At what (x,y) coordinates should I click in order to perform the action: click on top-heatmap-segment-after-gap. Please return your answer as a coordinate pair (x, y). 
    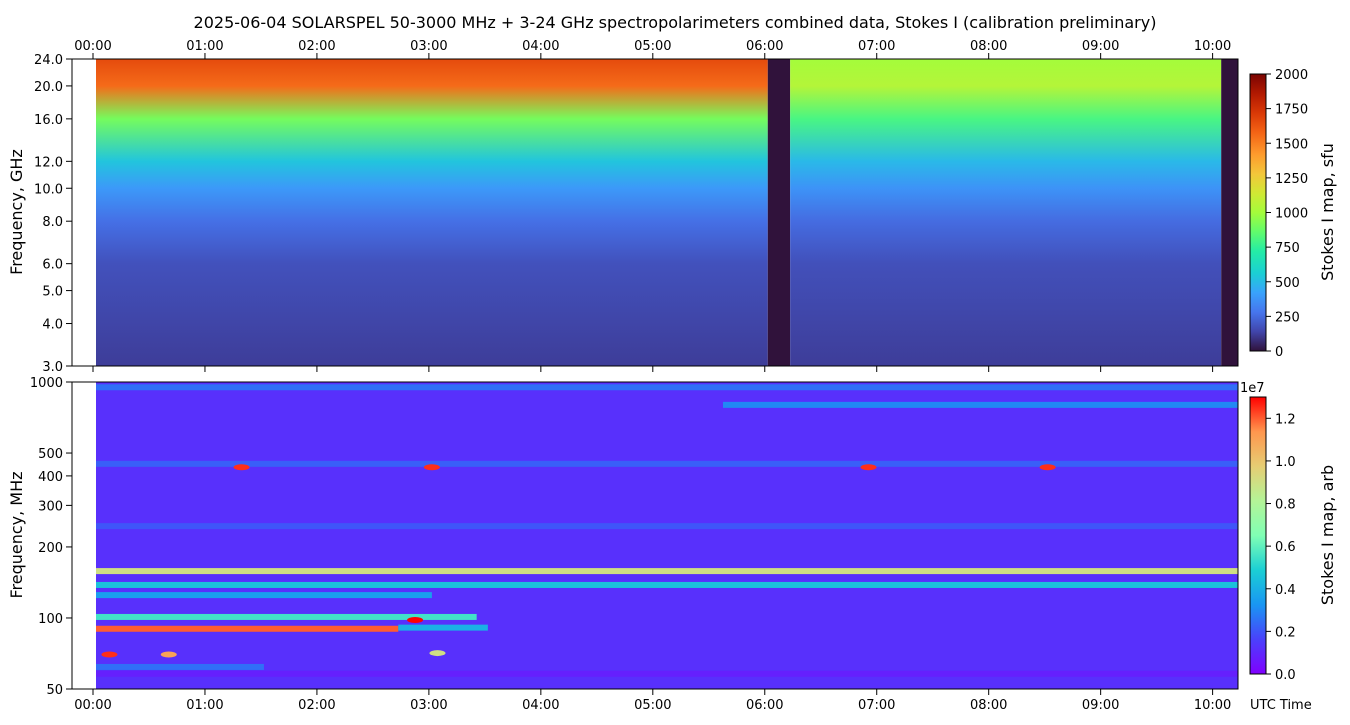
    Looking at the image, I should click on (1006, 212).